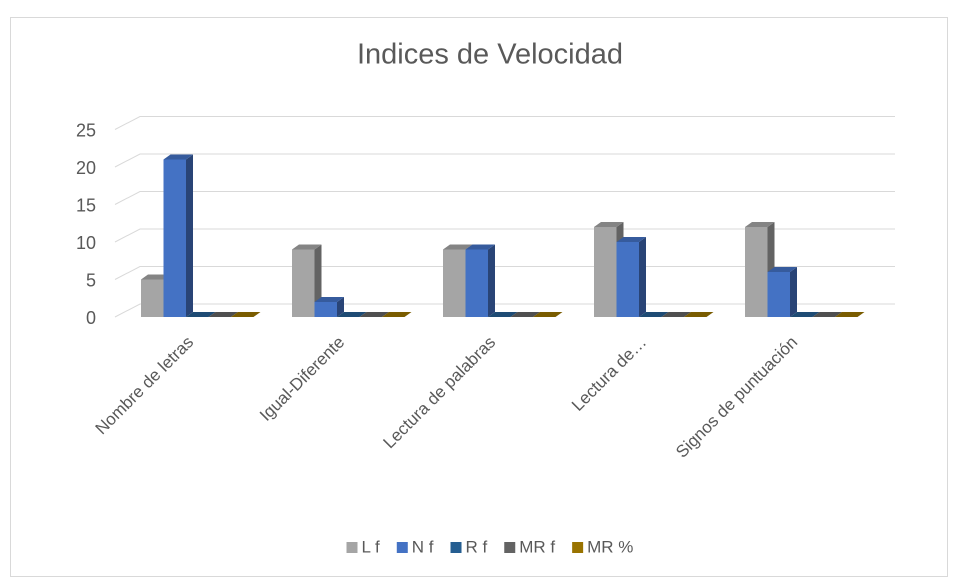 This screenshot has width=961, height=581. Describe the element at coordinates (91, 318) in the screenshot. I see `y-tick-label: 0` at that location.